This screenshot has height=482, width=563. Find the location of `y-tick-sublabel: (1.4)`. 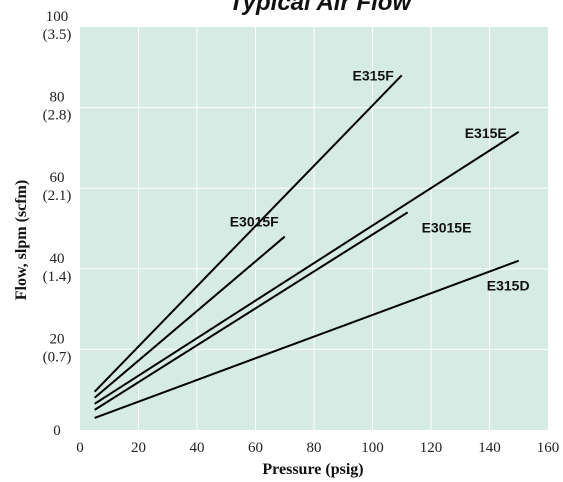

y-tick-sublabel: (1.4) is located at coordinates (57, 277).